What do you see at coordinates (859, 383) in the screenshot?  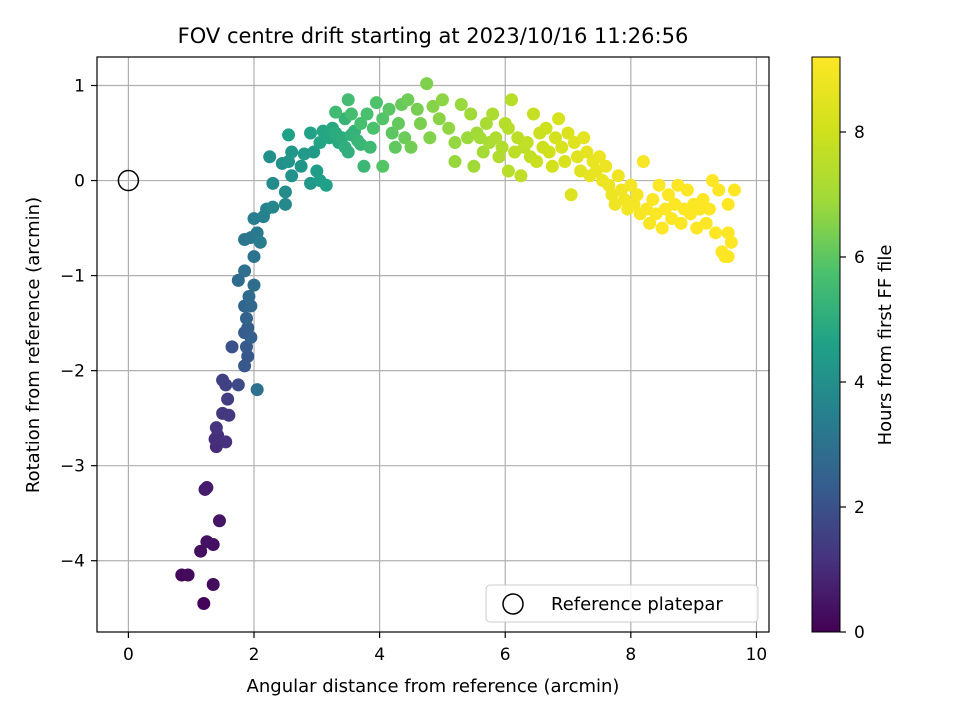 I see `colorbar-tick-label: 4` at bounding box center [859, 383].